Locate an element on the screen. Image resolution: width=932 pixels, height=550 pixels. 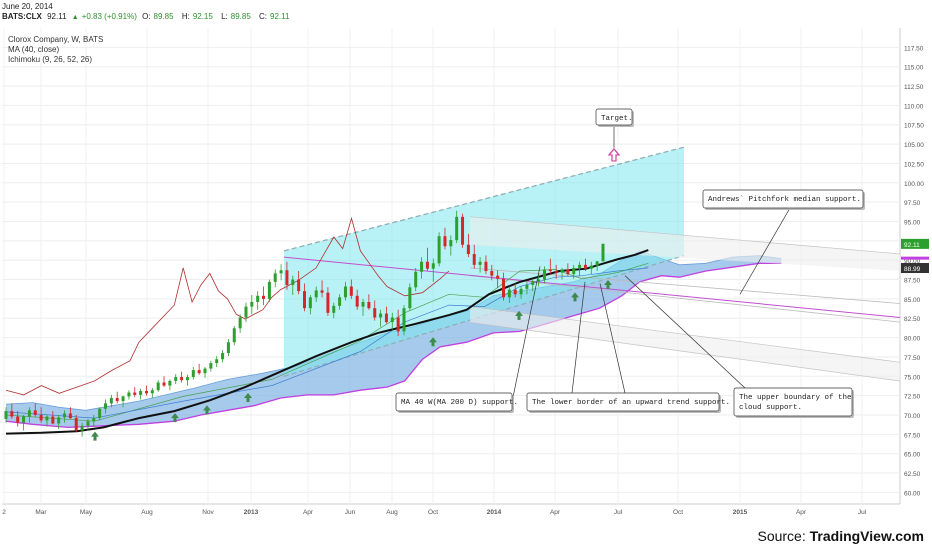
symbol-label: BATS:CLX is located at coordinates (22, 16).